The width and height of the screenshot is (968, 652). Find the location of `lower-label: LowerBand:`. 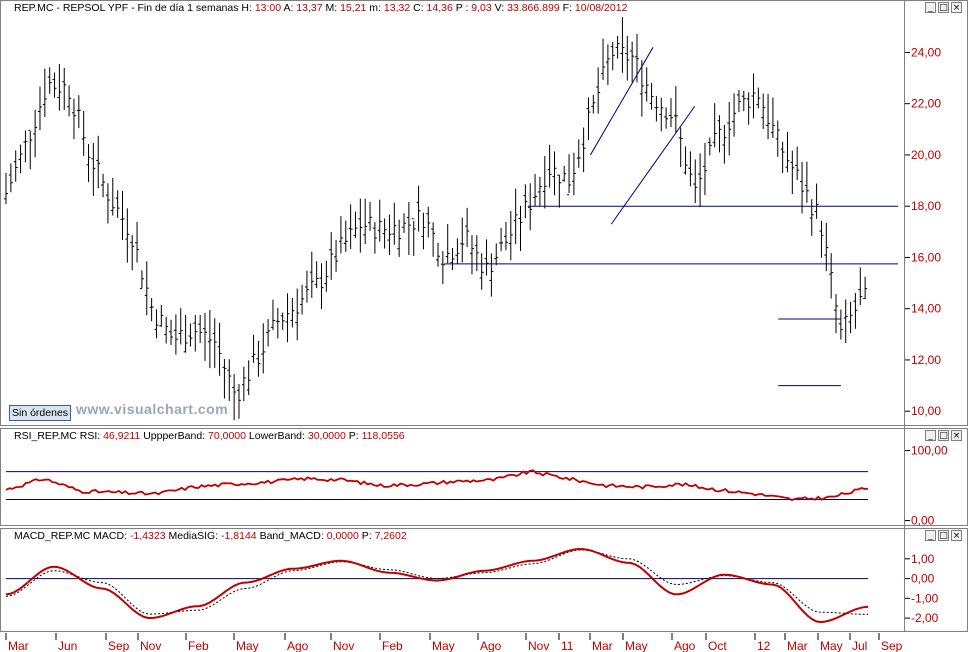

lower-label: LowerBand: is located at coordinates (276, 436).